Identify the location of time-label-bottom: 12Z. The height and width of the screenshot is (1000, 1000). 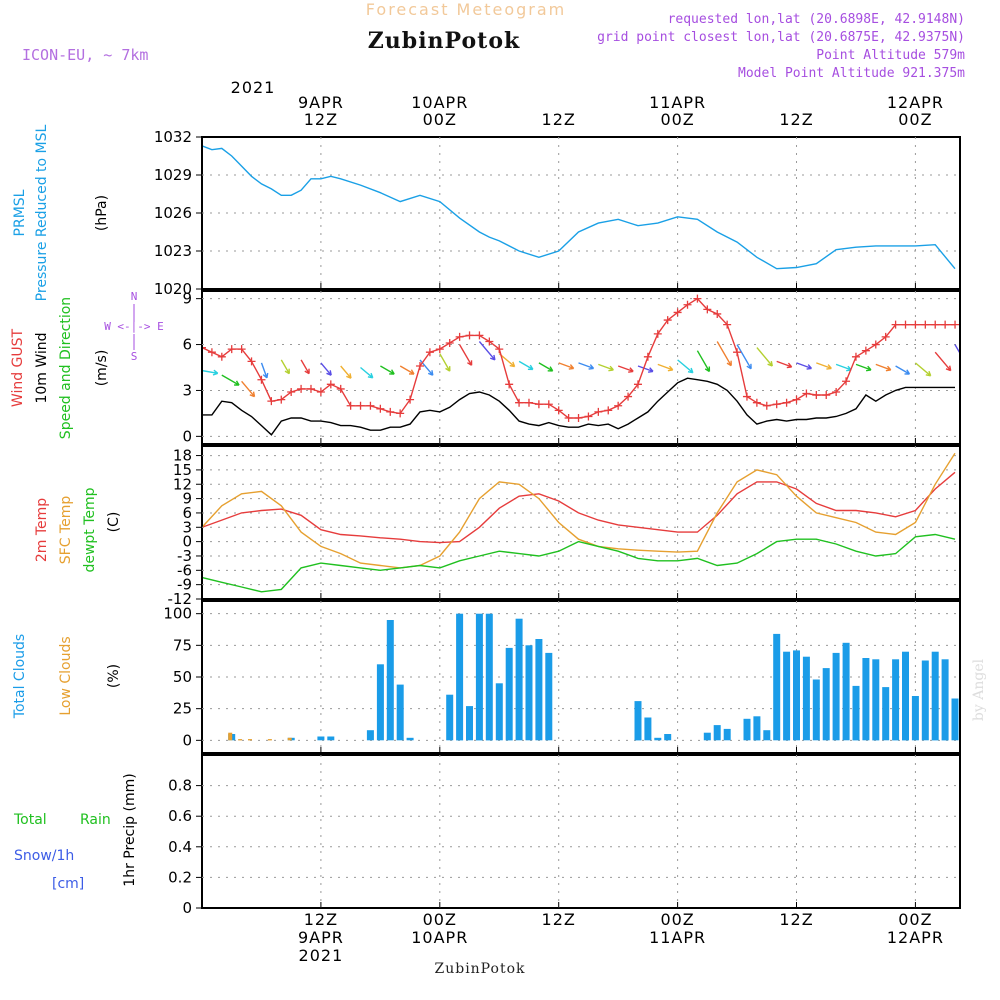
(796, 919).